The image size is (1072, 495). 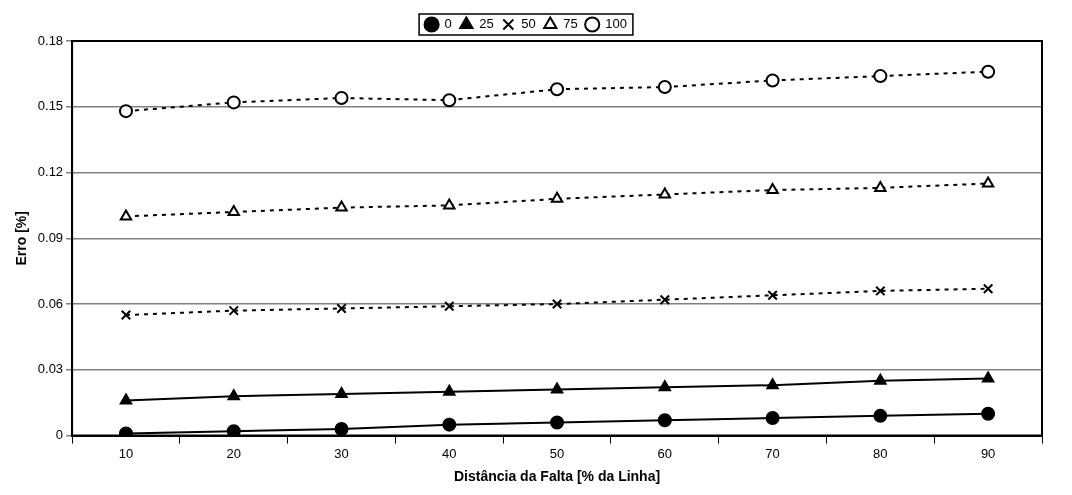 What do you see at coordinates (21, 238) in the screenshot?
I see `y-axis-title: Erro [%]` at bounding box center [21, 238].